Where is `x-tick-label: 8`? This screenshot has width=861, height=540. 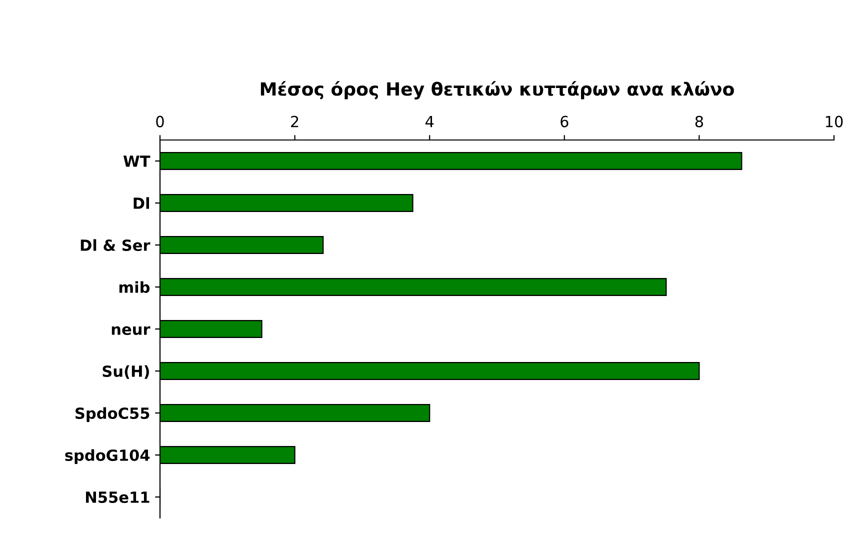
x-tick-label: 8 is located at coordinates (699, 122).